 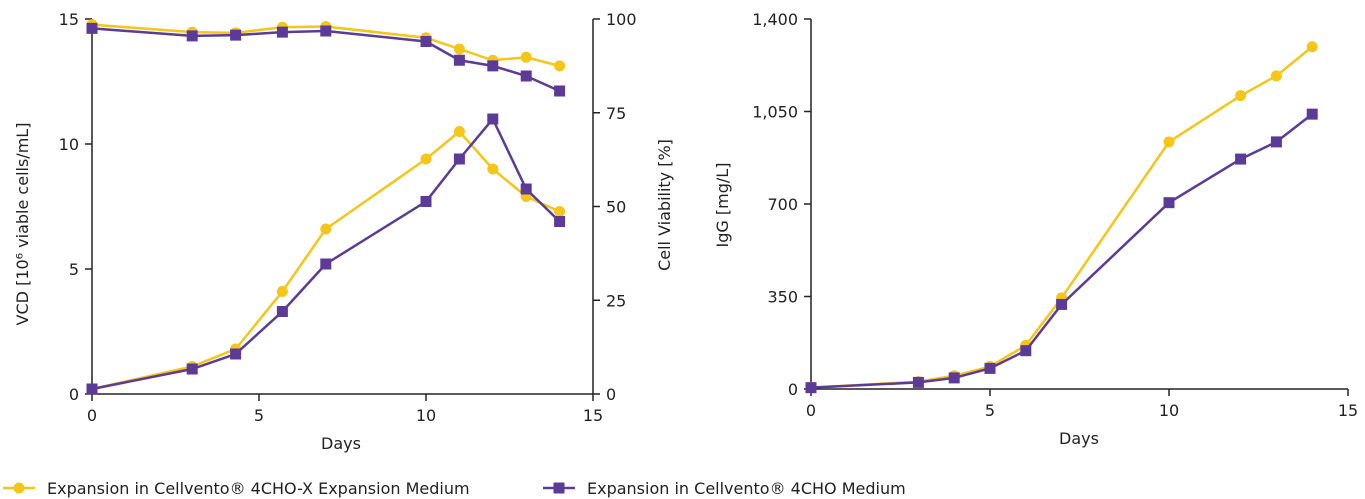 I want to click on y-tick-label-right: 100, so click(x=621, y=19).